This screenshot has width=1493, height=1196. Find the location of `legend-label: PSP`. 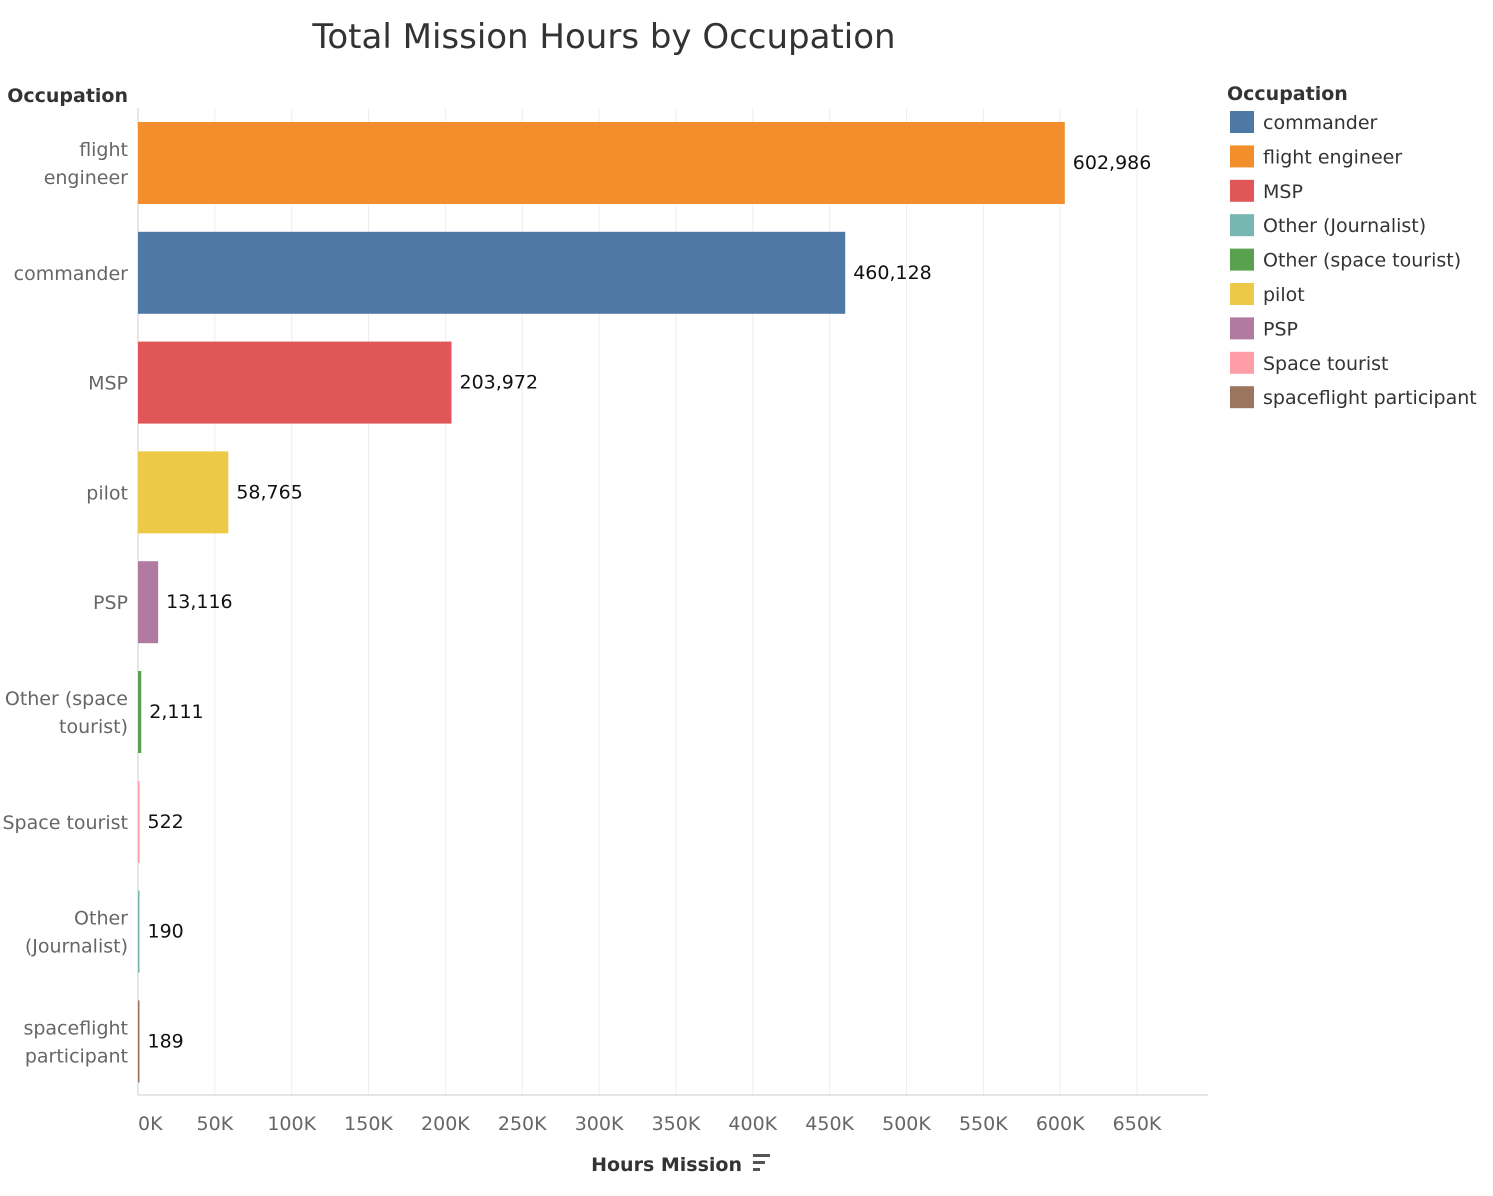

legend-label: PSP is located at coordinates (1280, 329).